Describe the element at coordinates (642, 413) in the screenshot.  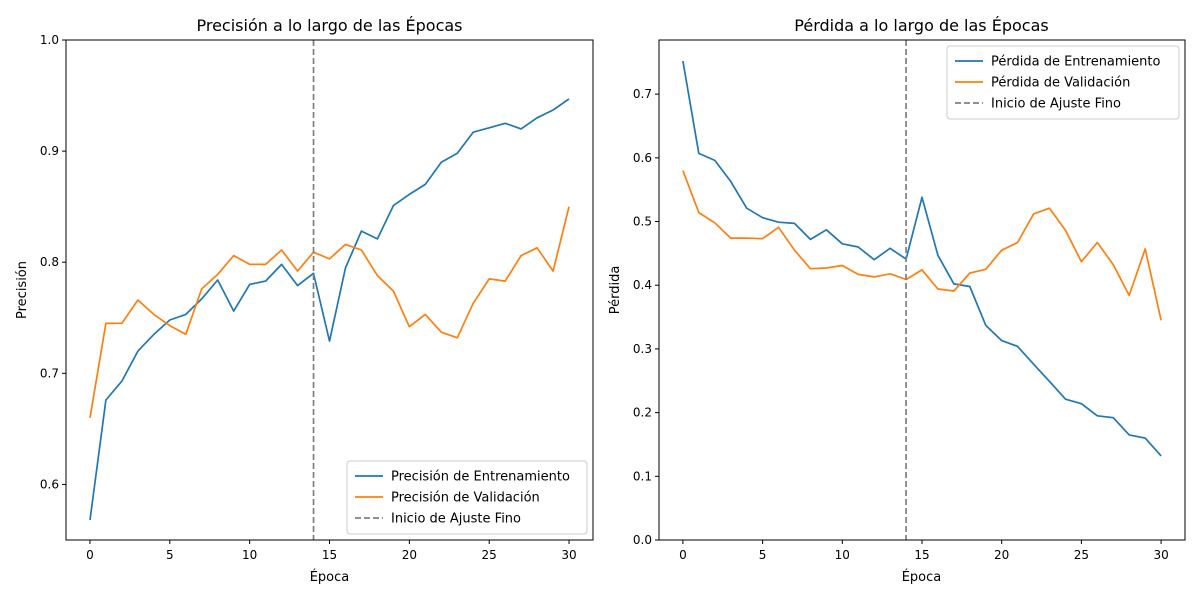
I see `y-tick-label: 0.2` at that location.